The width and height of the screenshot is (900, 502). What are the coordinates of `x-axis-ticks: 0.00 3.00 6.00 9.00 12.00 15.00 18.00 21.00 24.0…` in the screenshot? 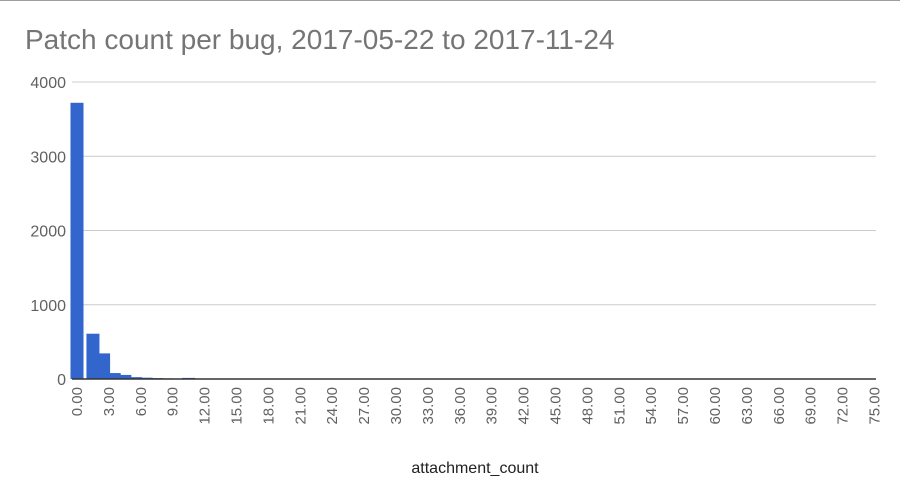 It's located at (476, 406).